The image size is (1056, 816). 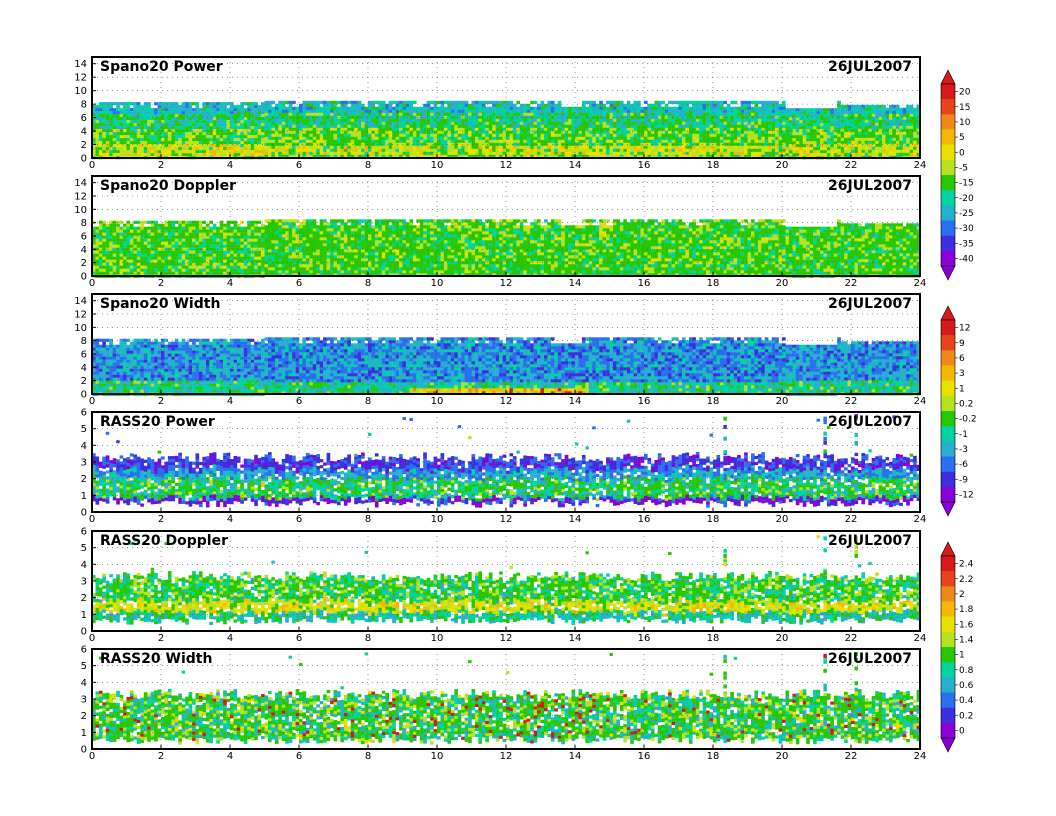 I want to click on colorbar: 20 15 10 5 0 -5 -15 -20 -25 -30 -35 -40, so click(x=957, y=175).